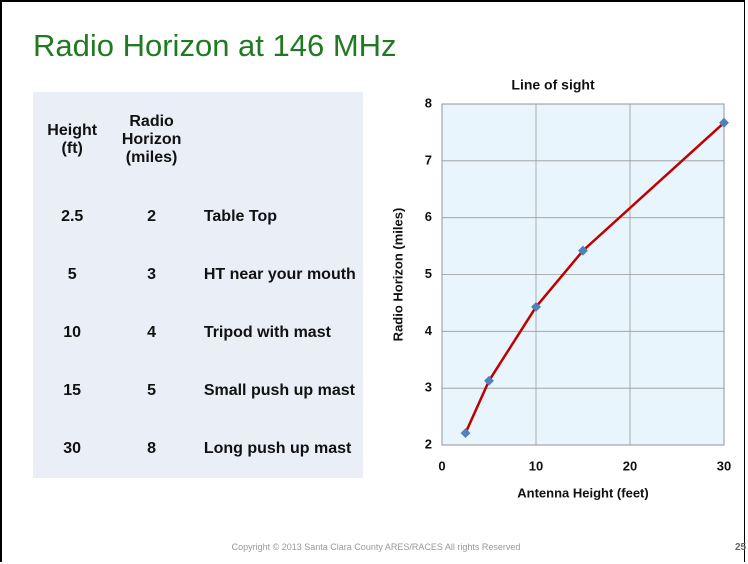 The image size is (748, 564). I want to click on slide-title: Radio Horizon at 146 MHz, so click(215, 45).